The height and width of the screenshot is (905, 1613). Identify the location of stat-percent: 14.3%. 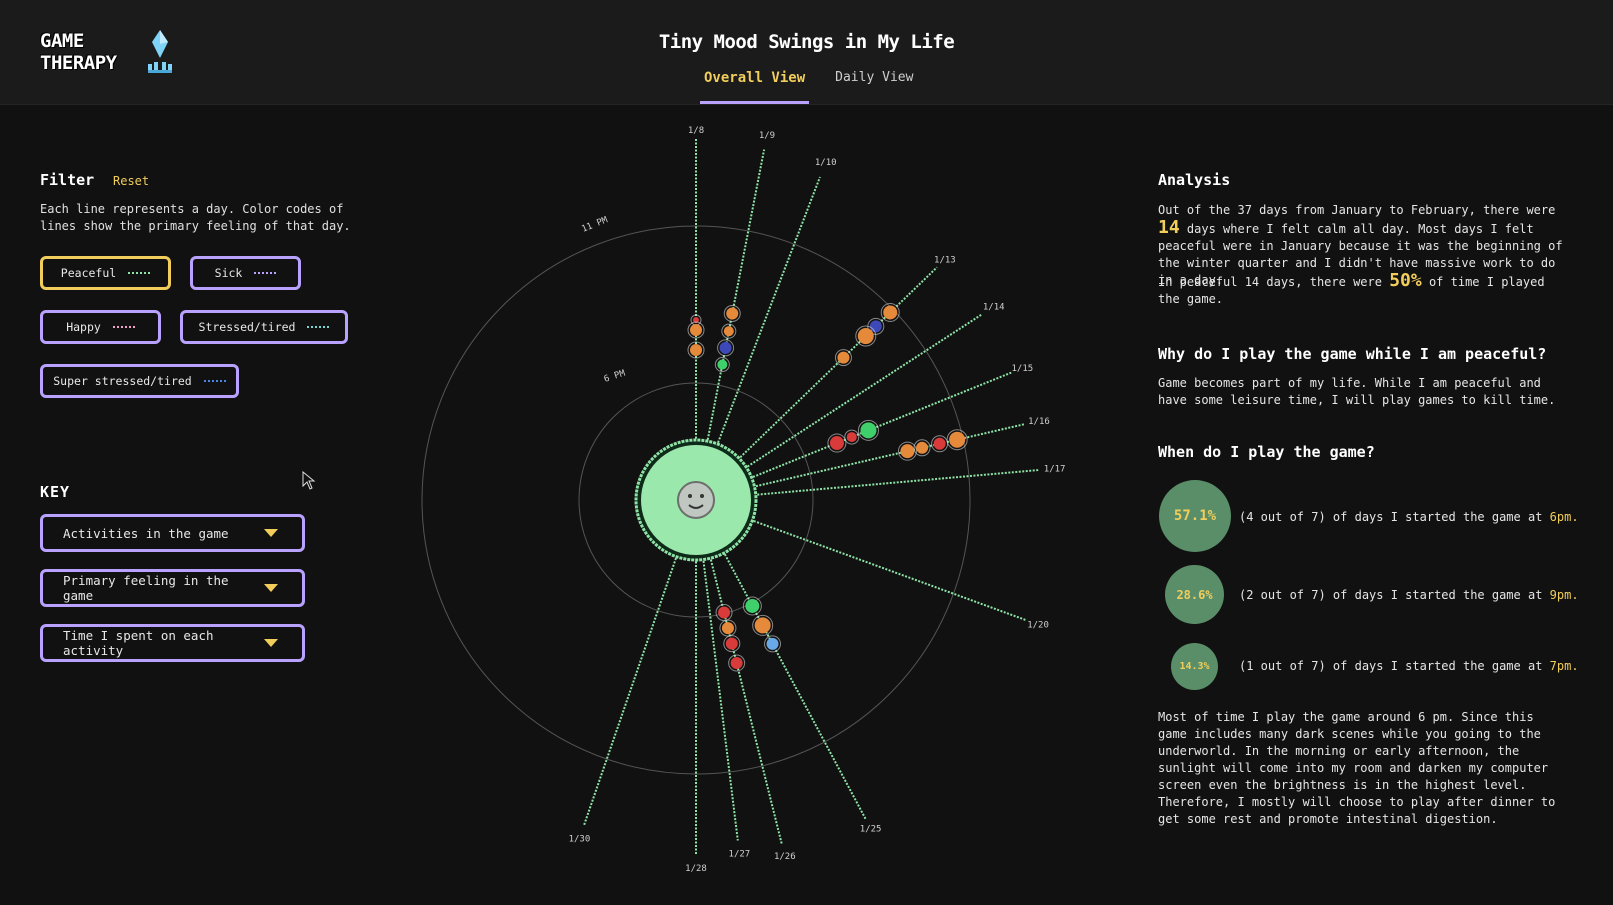
(1194, 666).